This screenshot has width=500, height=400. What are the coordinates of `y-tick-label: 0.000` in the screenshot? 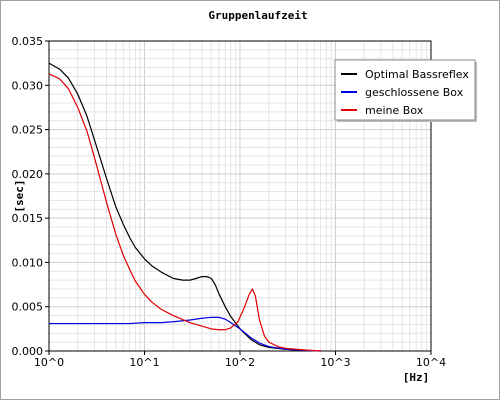 It's located at (28, 351).